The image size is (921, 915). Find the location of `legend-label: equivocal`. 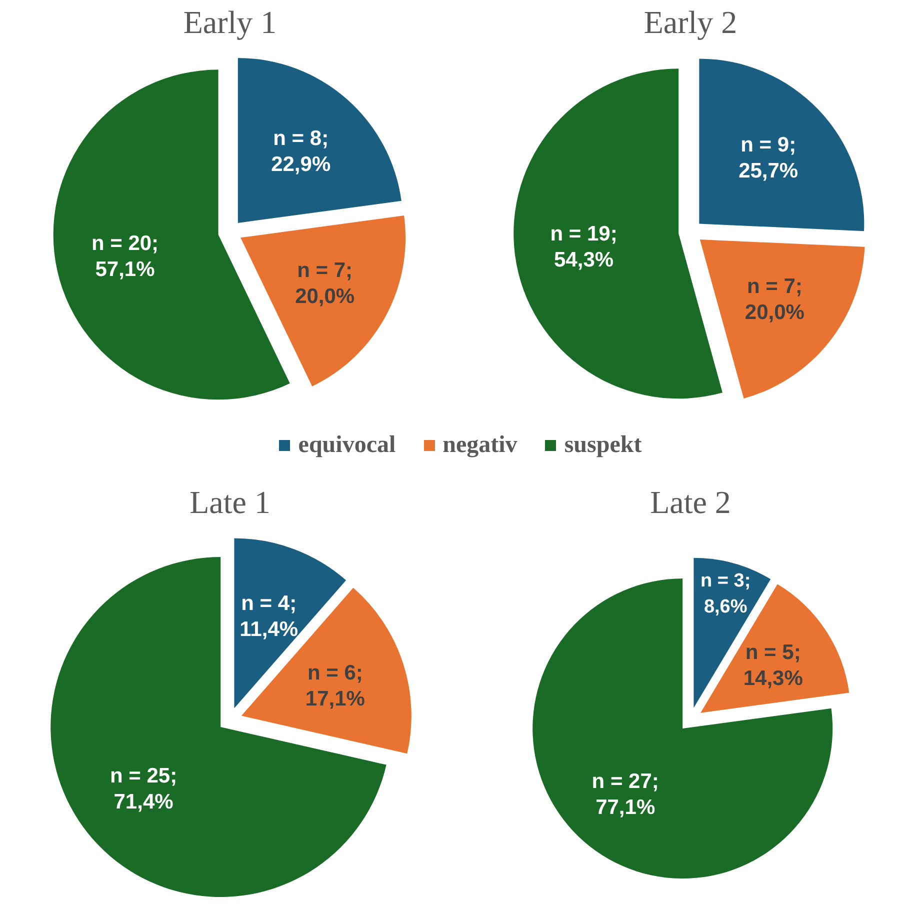

legend-label: equivocal is located at coordinates (347, 445).